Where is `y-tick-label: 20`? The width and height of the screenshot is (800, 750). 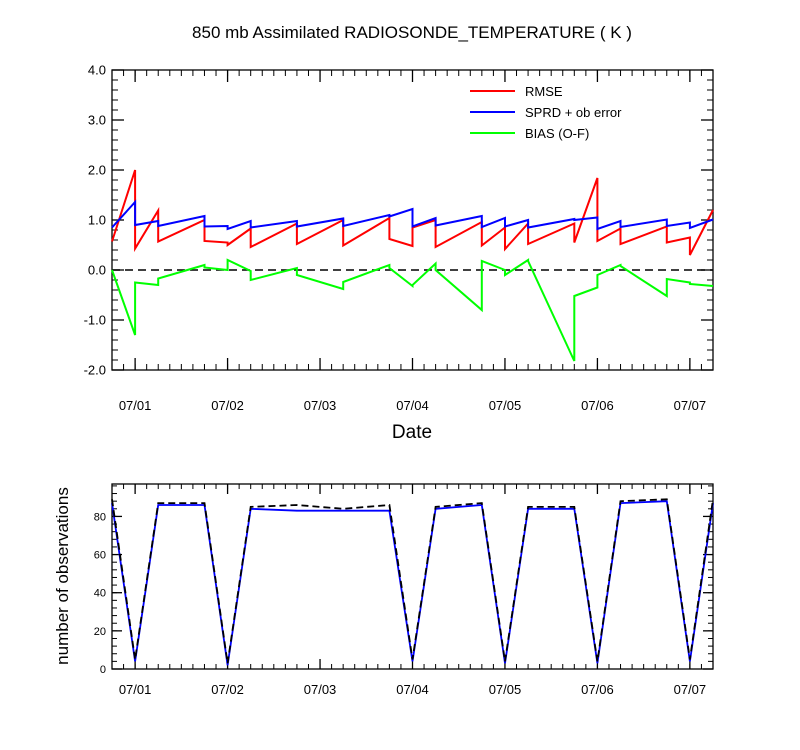
y-tick-label: 20 is located at coordinates (100, 632).